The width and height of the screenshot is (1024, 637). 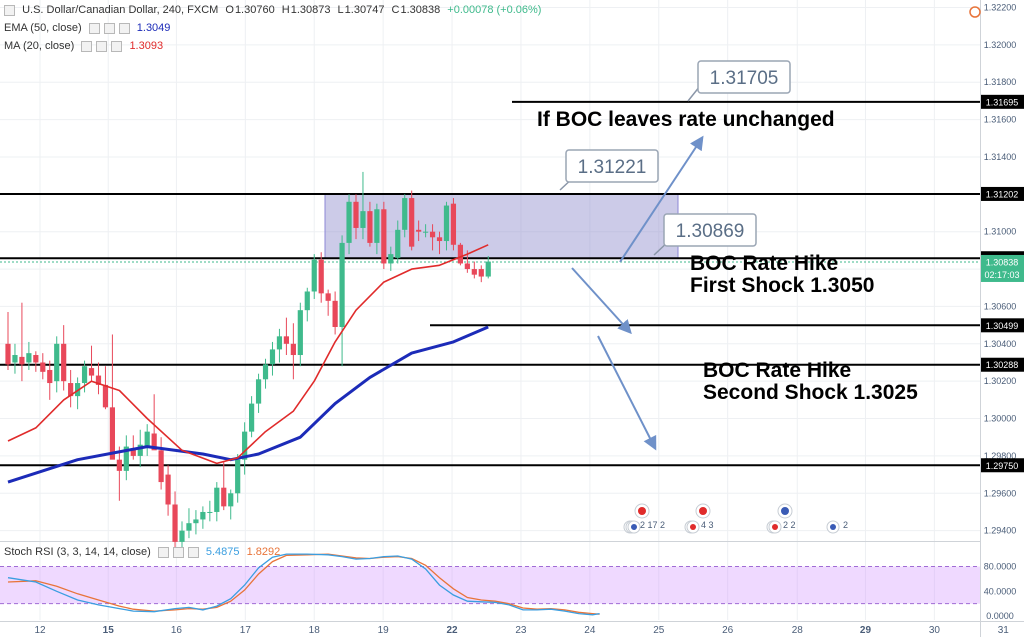 What do you see at coordinates (1000, 232) in the screenshot?
I see `y-tick-label: 1.31000` at bounding box center [1000, 232].